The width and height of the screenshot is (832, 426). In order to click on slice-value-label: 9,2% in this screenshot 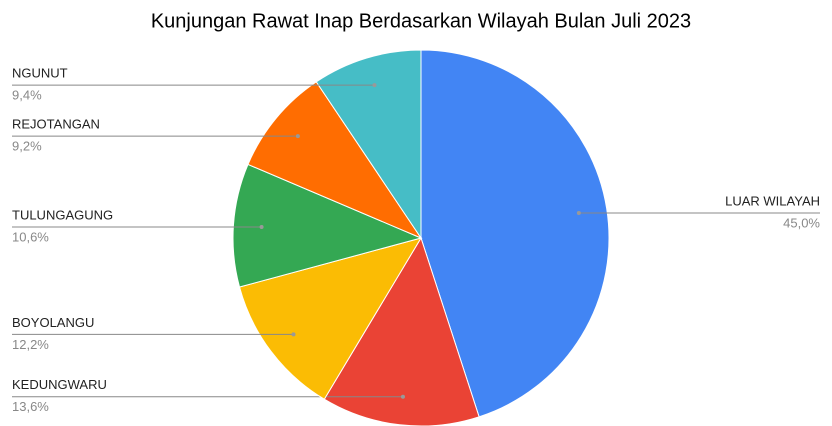, I will do `click(27, 146)`.